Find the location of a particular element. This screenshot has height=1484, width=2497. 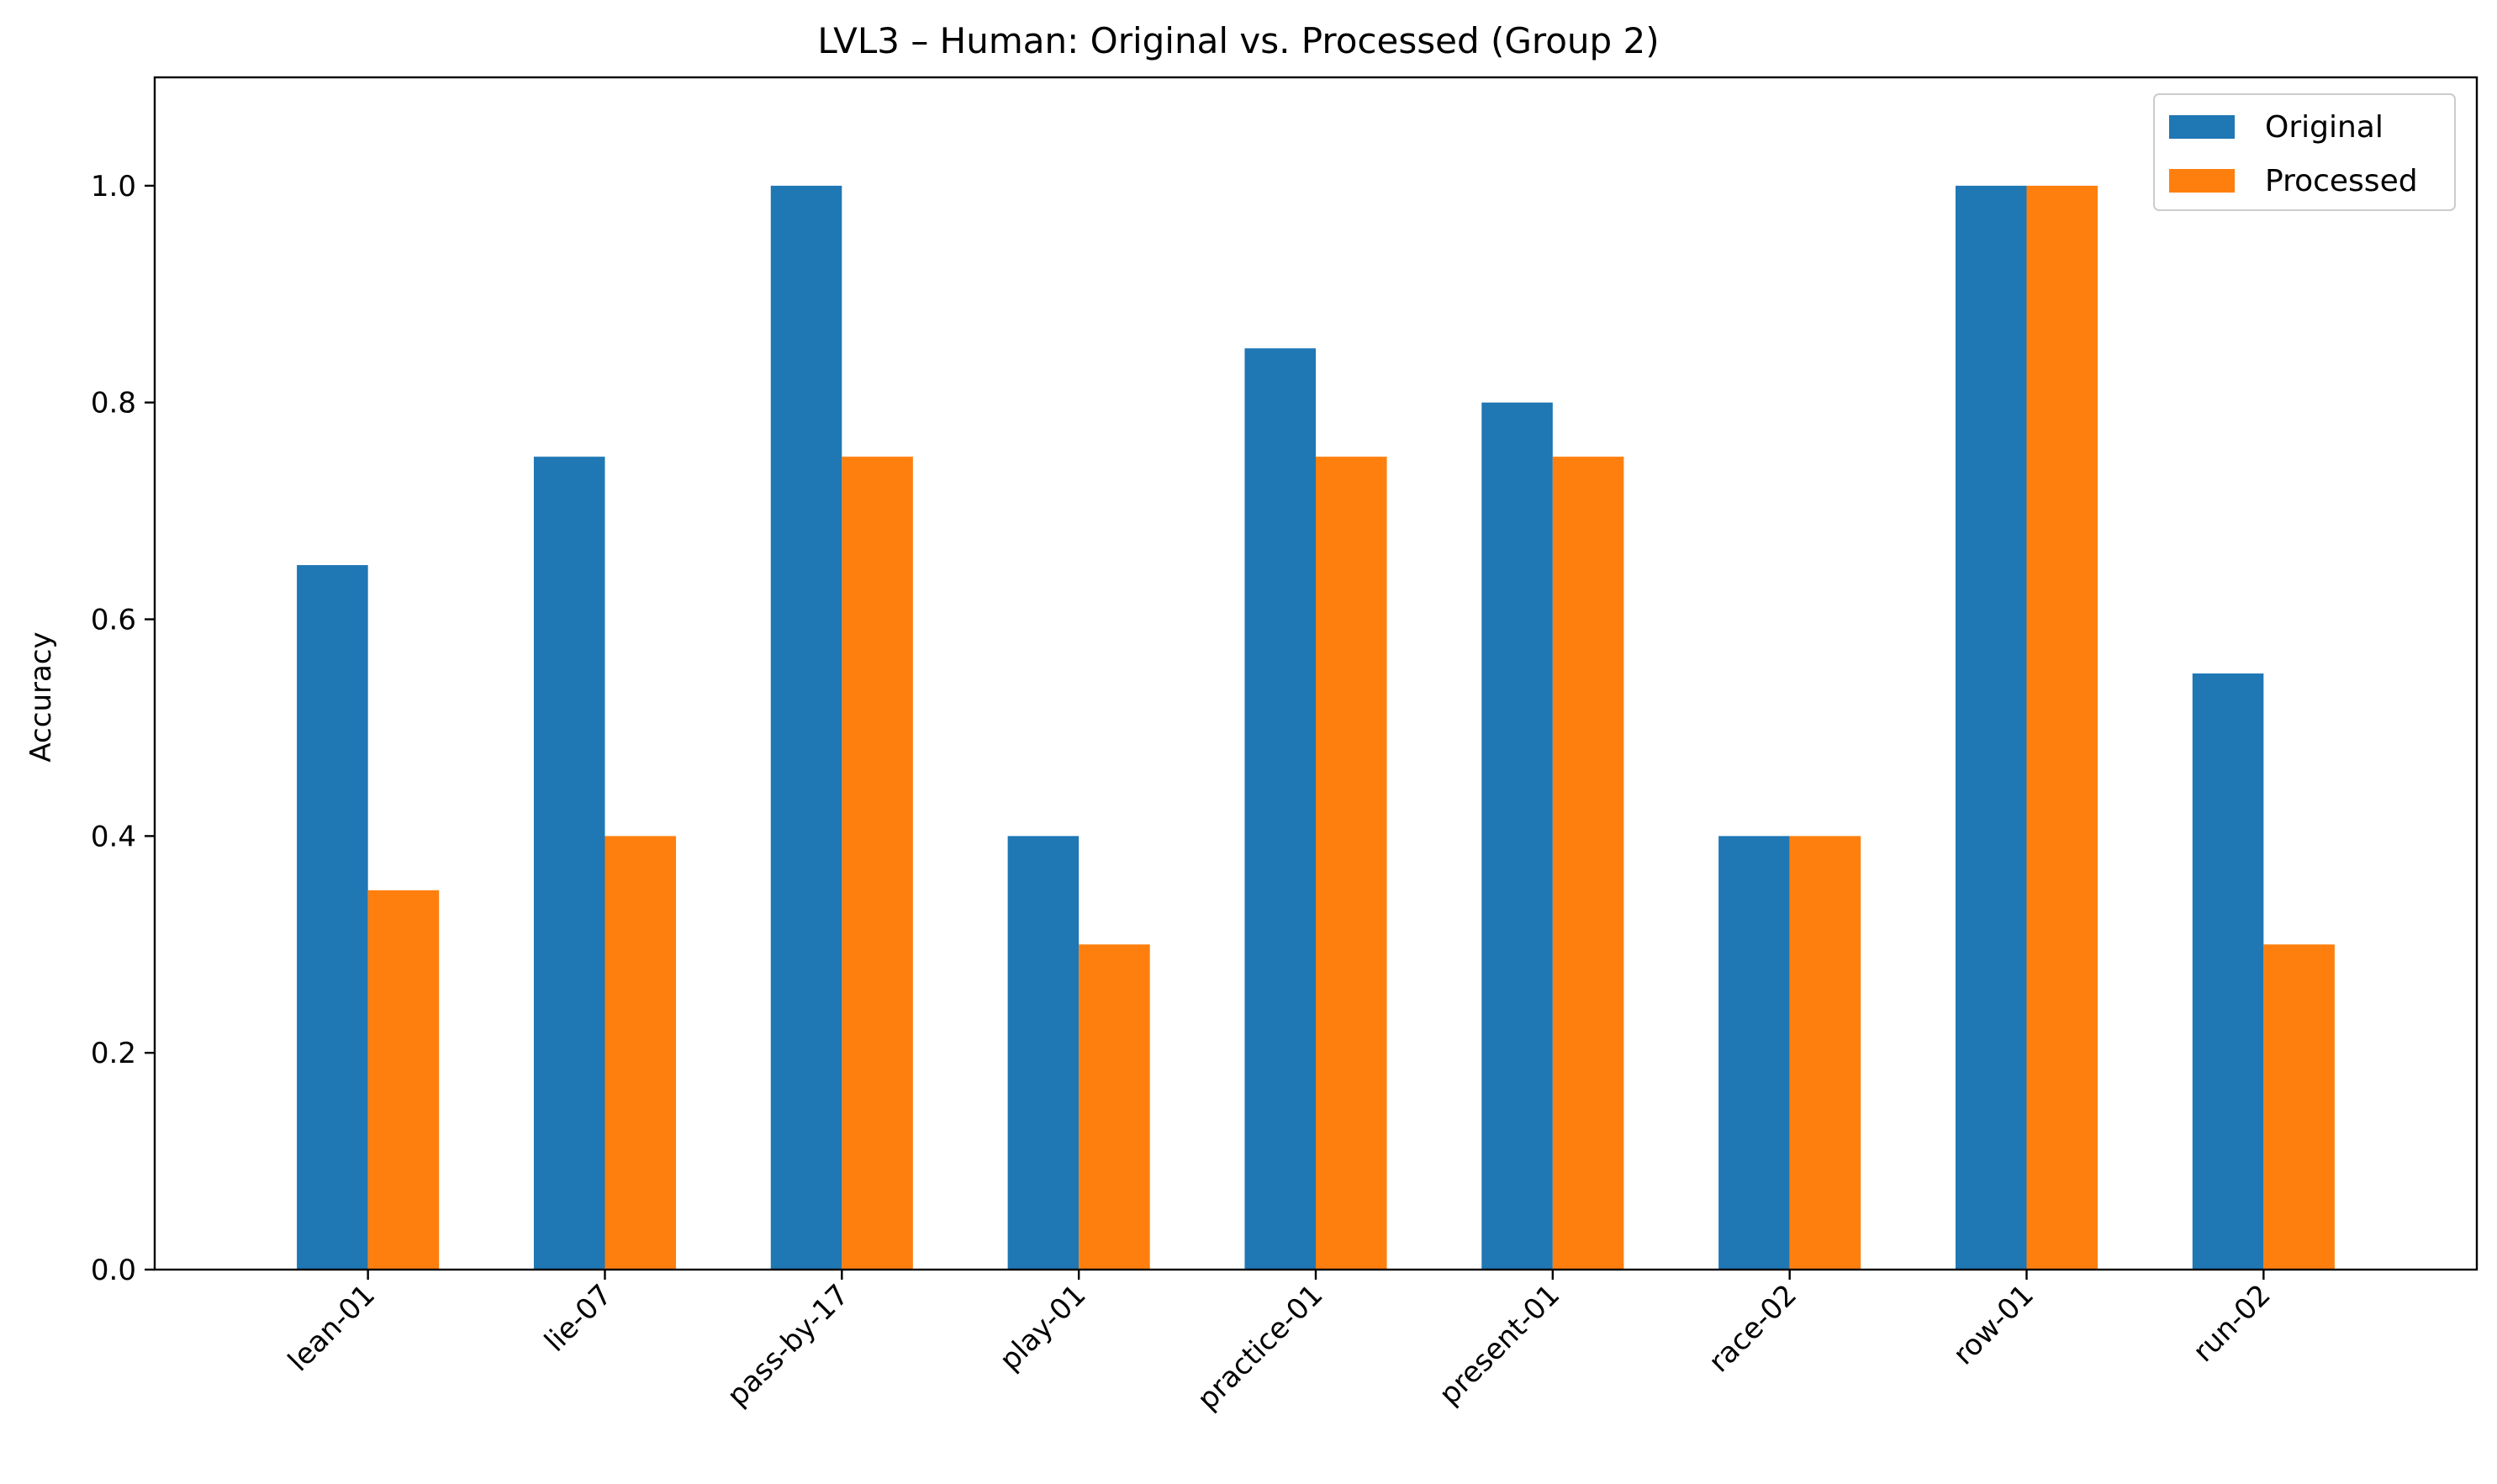

legend-swatch-processed is located at coordinates (2202, 181).